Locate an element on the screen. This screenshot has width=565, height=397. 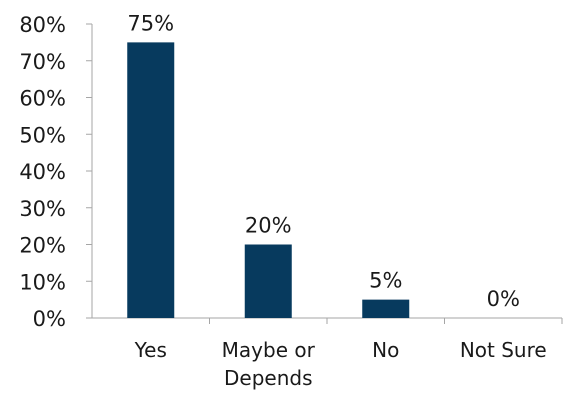
y-tick-label: 30% is located at coordinates (42, 209).